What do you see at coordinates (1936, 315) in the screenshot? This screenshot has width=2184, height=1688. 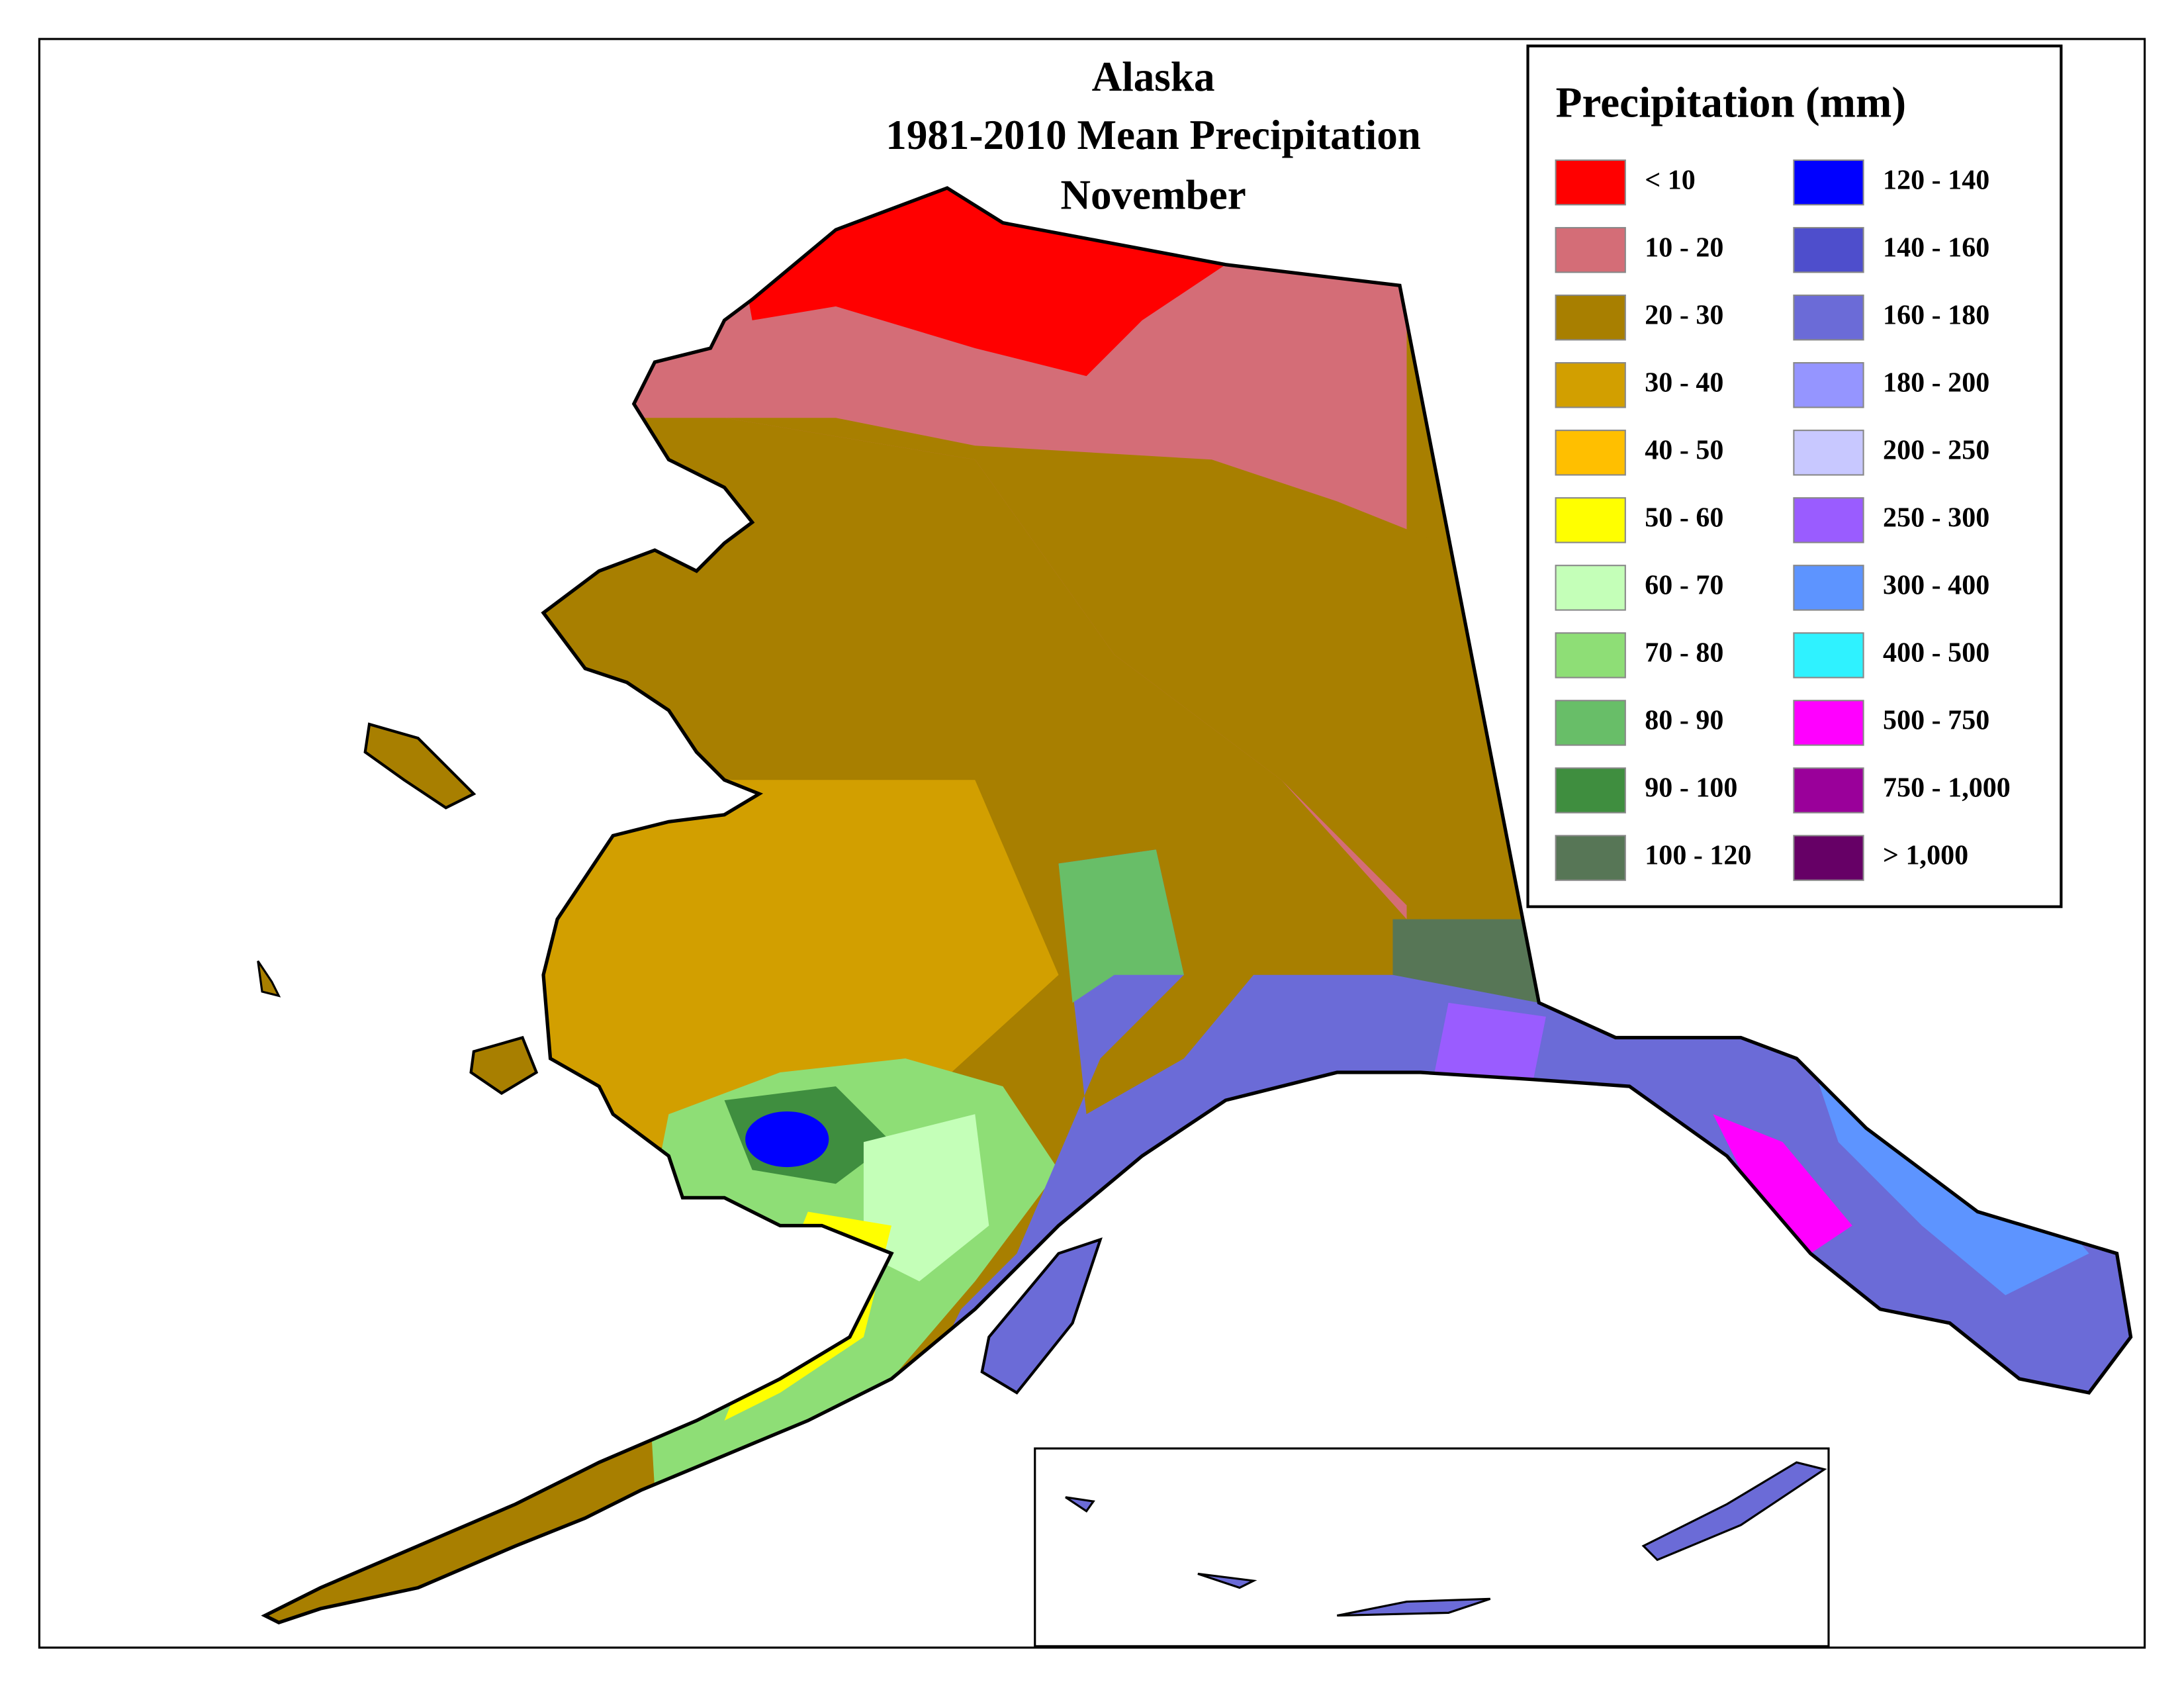 I see `legend-label: 160 - 180` at bounding box center [1936, 315].